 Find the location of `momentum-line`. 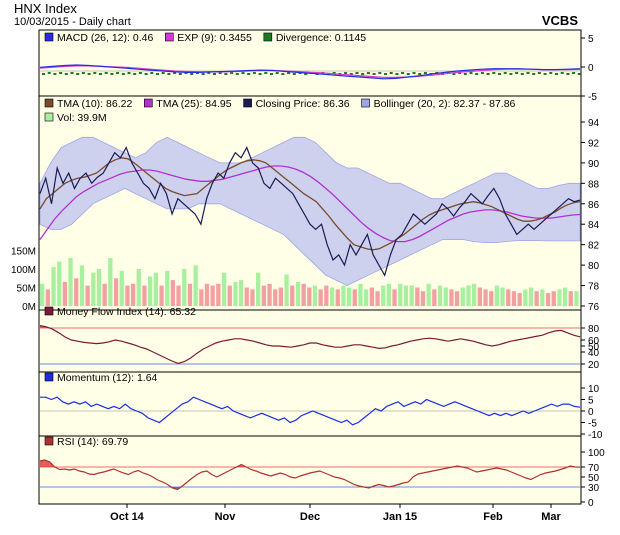

momentum-line is located at coordinates (310, 411).